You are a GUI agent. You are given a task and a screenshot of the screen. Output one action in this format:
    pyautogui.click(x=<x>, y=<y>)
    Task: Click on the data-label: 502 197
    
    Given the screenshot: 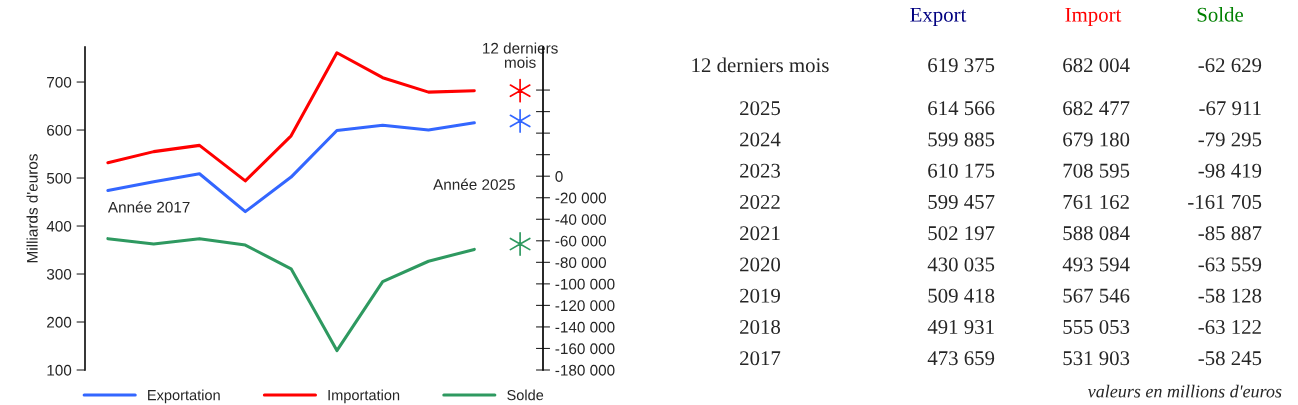 What is the action you would take?
    pyautogui.click(x=961, y=233)
    